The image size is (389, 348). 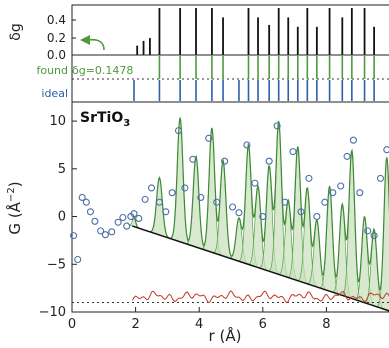 What do you see at coordinates (199, 324) in the screenshot?
I see `x-tick-label: 4` at bounding box center [199, 324].